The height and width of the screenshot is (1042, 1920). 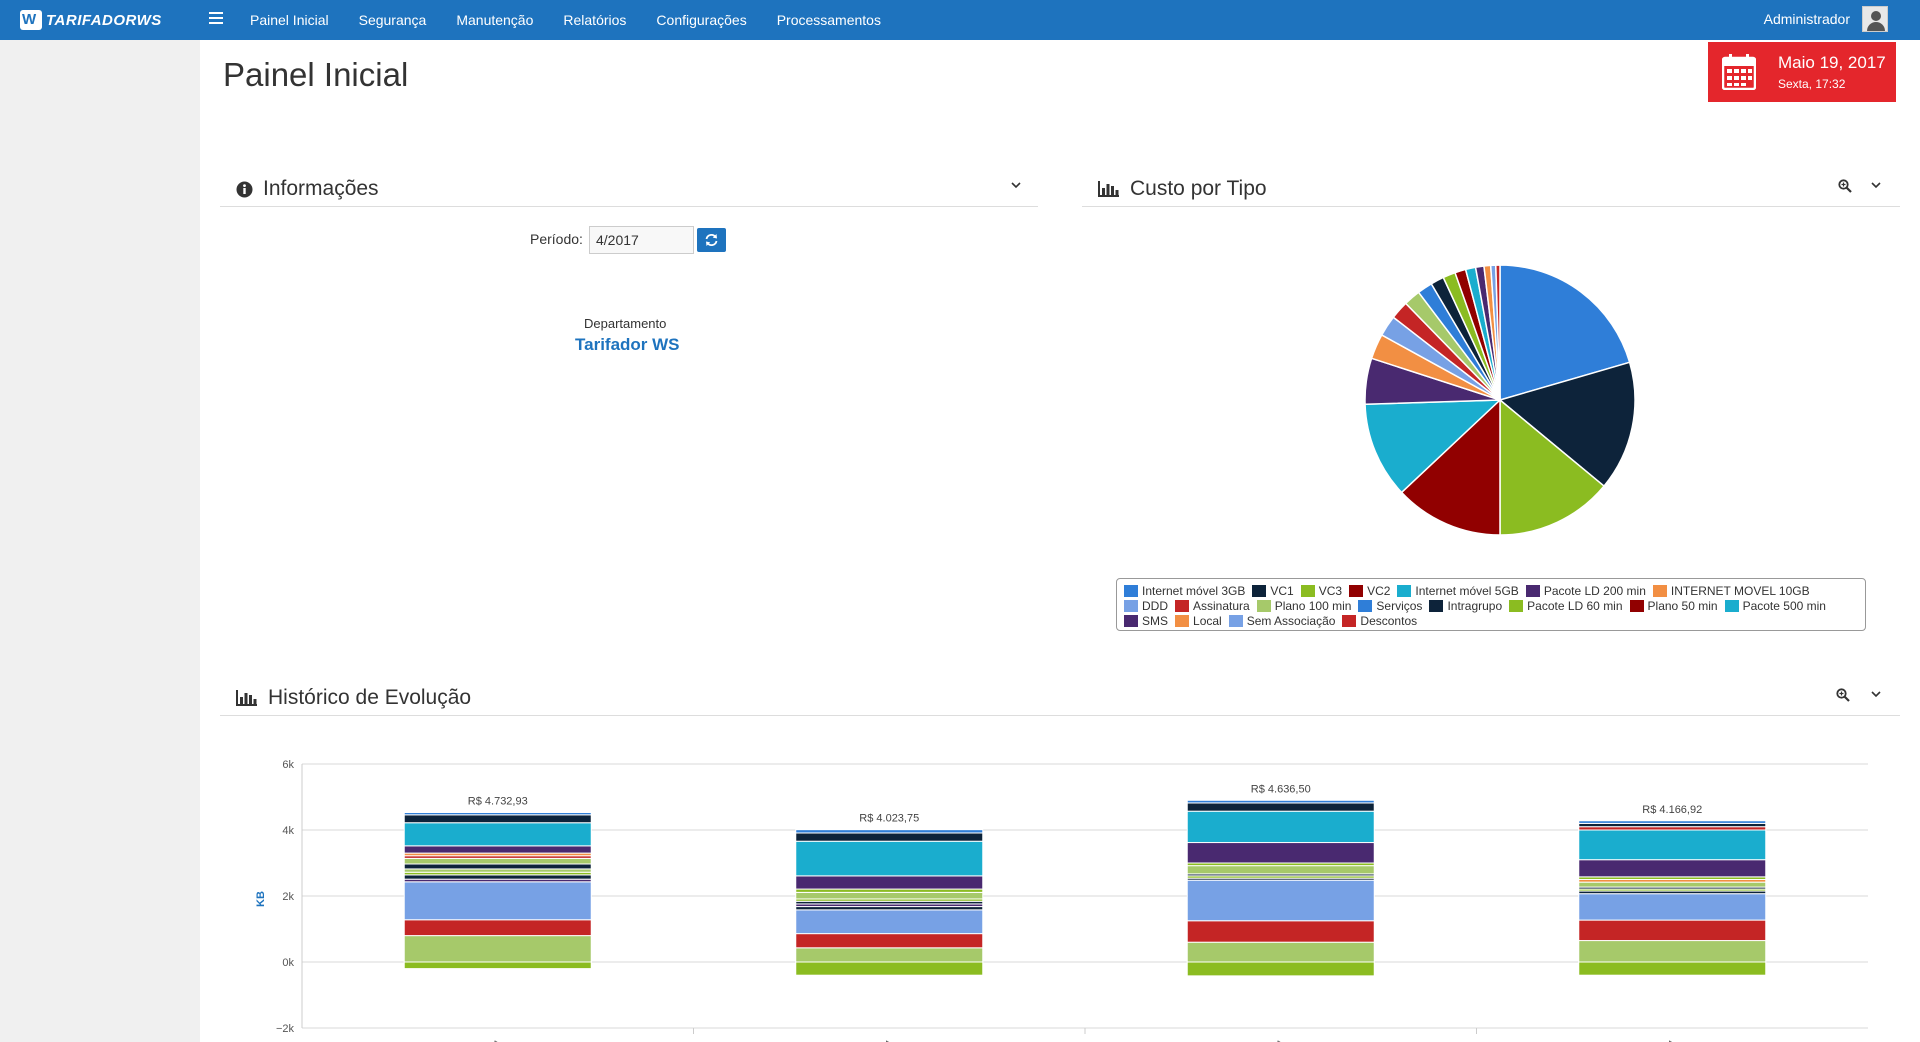 I want to click on legend-item-ddd: DDD, so click(x=1146, y=605).